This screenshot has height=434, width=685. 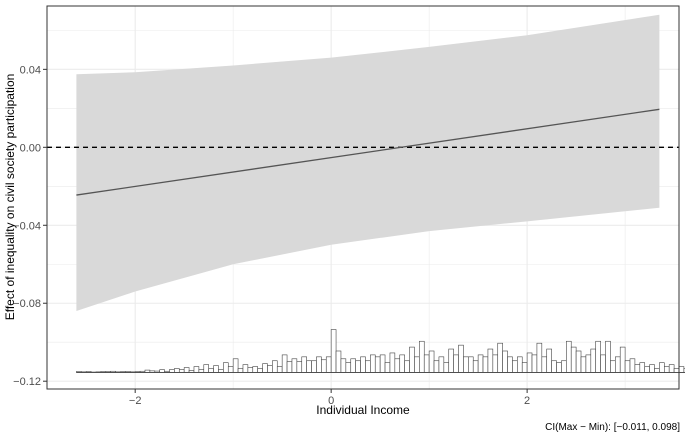 I want to click on y-axis-ticks: 0.04 0.00 −0.04 −0.08 −0.12, so click(x=30, y=226).